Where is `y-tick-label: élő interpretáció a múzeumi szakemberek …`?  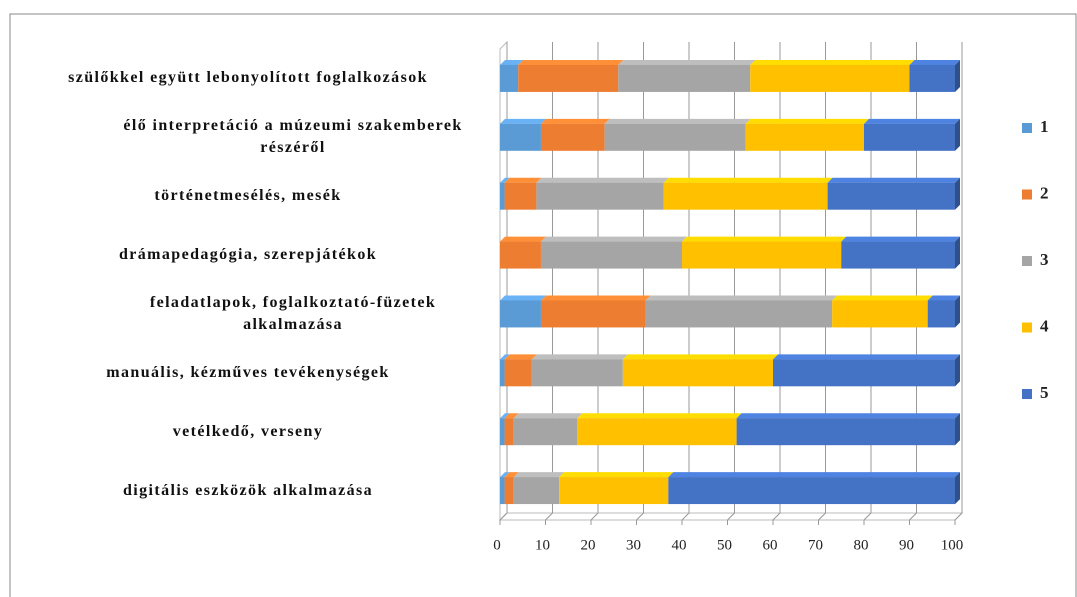
y-tick-label: élő interpretáció a múzeumi szakemberek … is located at coordinates (293, 137).